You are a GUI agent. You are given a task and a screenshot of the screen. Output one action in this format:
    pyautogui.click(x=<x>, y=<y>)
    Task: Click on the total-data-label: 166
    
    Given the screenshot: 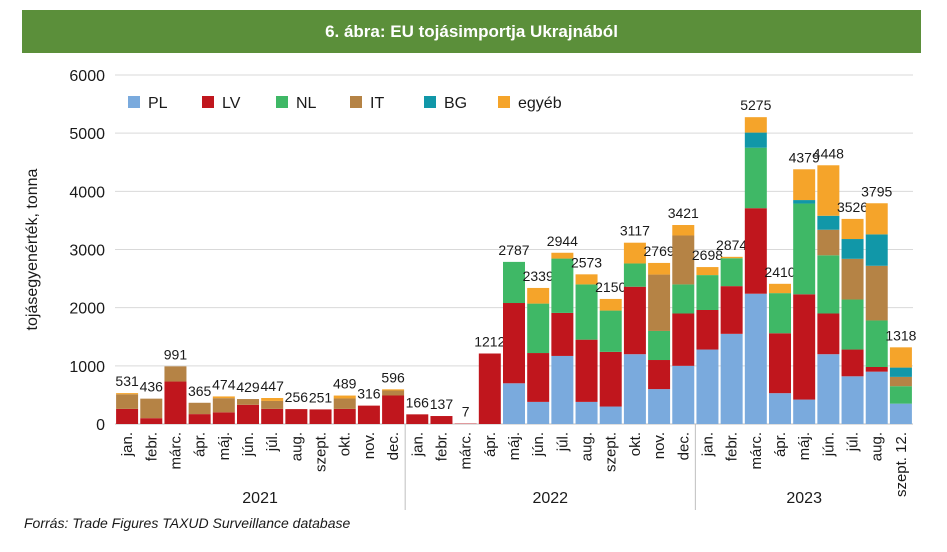 What is the action you would take?
    pyautogui.click(x=418, y=402)
    